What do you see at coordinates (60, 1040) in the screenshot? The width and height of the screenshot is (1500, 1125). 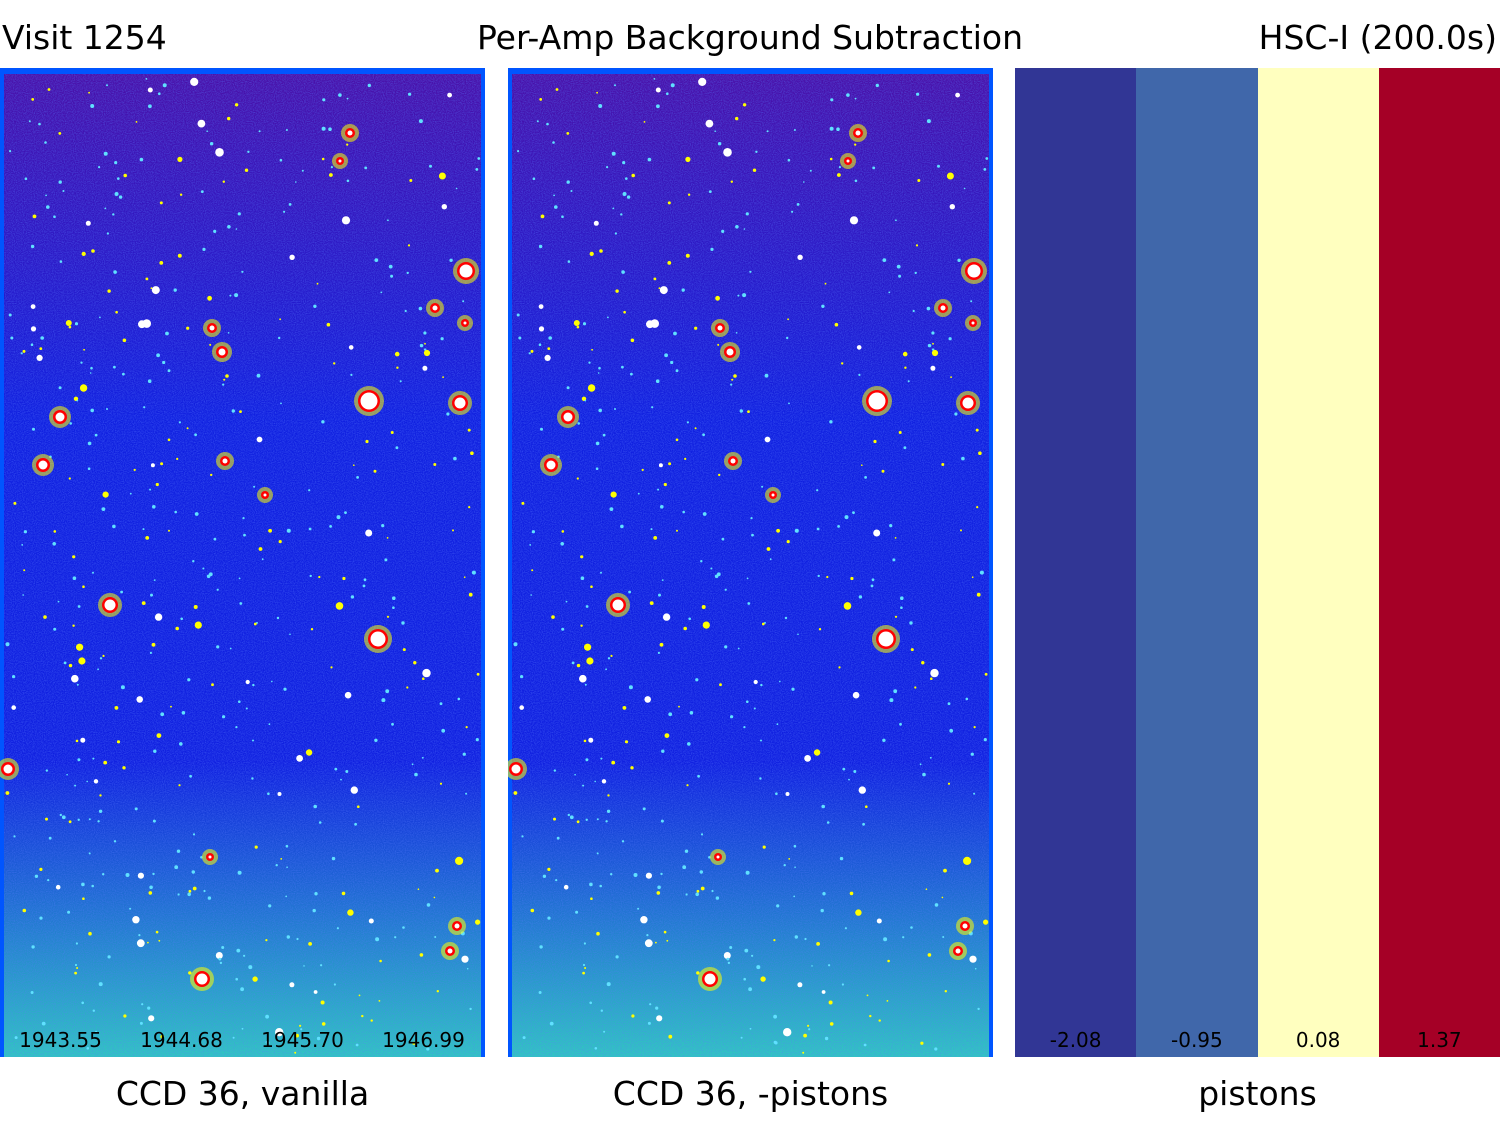 I see `amp-value-1: 1943.55` at bounding box center [60, 1040].